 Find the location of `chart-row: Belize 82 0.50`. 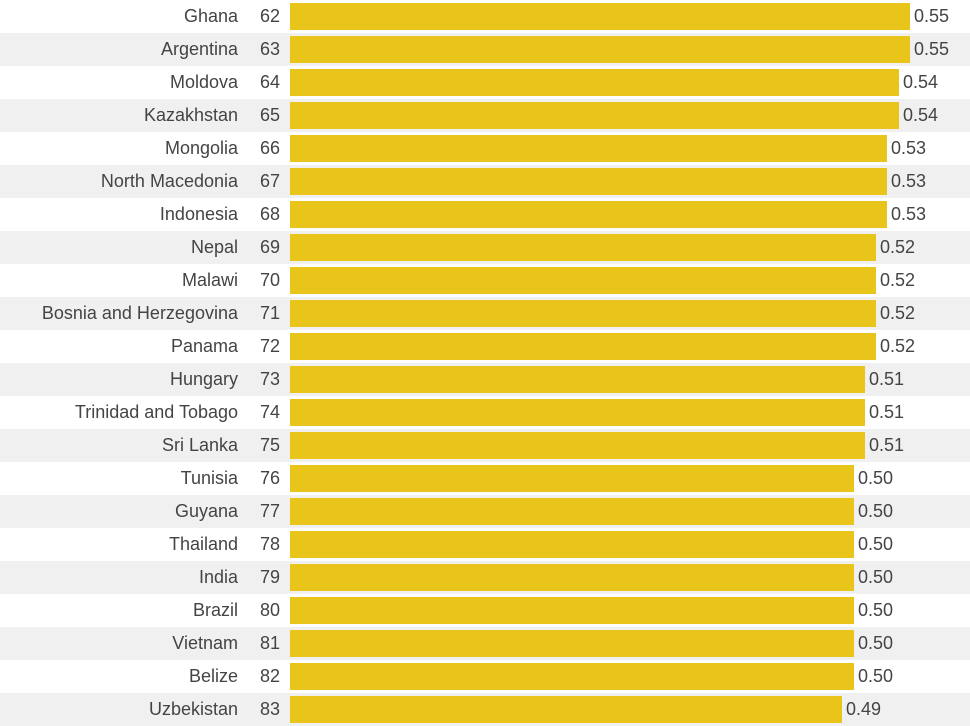

chart-row: Belize 82 0.50 is located at coordinates (485, 676).